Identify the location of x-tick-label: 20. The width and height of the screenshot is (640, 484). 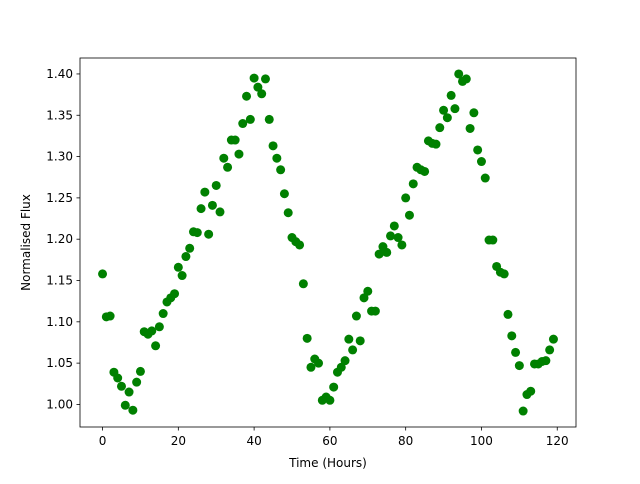
(178, 441).